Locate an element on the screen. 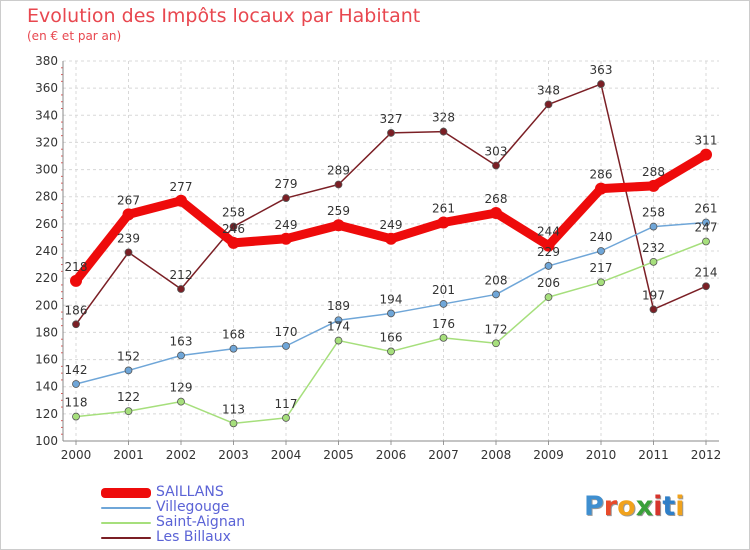 The height and width of the screenshot is (550, 750). legend-label-villegouge: Villegouge is located at coordinates (193, 507).